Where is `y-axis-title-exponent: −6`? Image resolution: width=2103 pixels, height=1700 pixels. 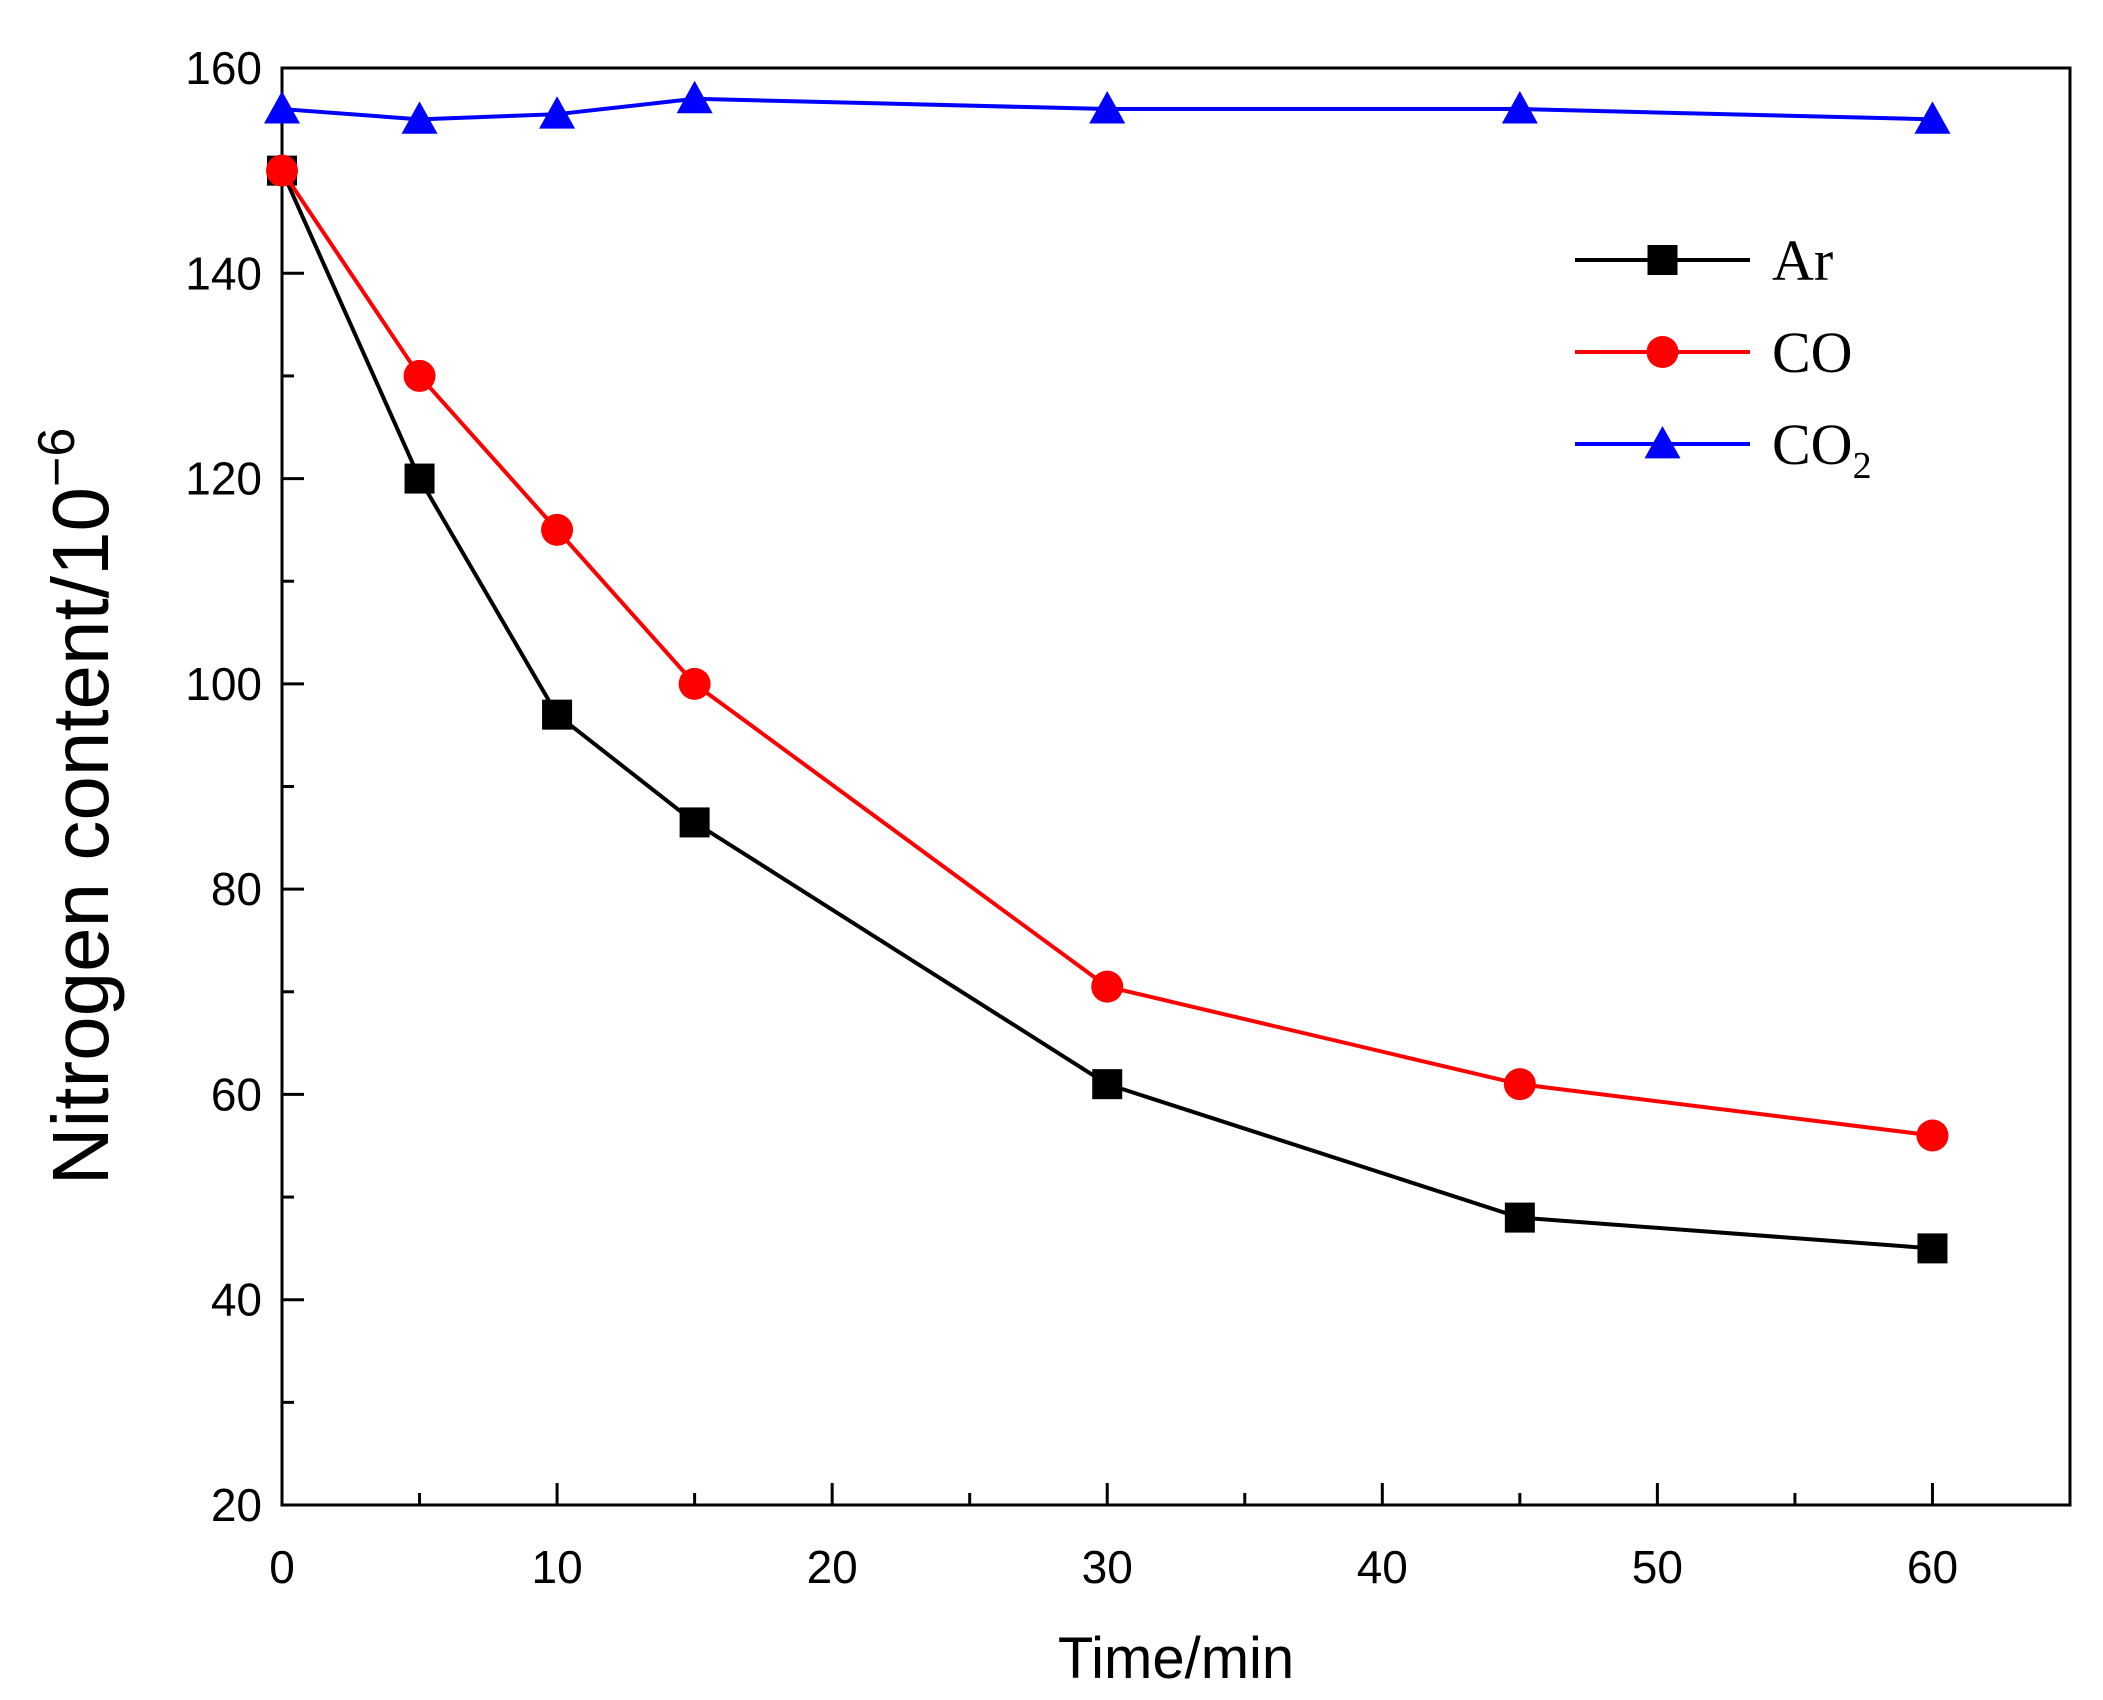 y-axis-title-exponent: −6 is located at coordinates (57, 457).